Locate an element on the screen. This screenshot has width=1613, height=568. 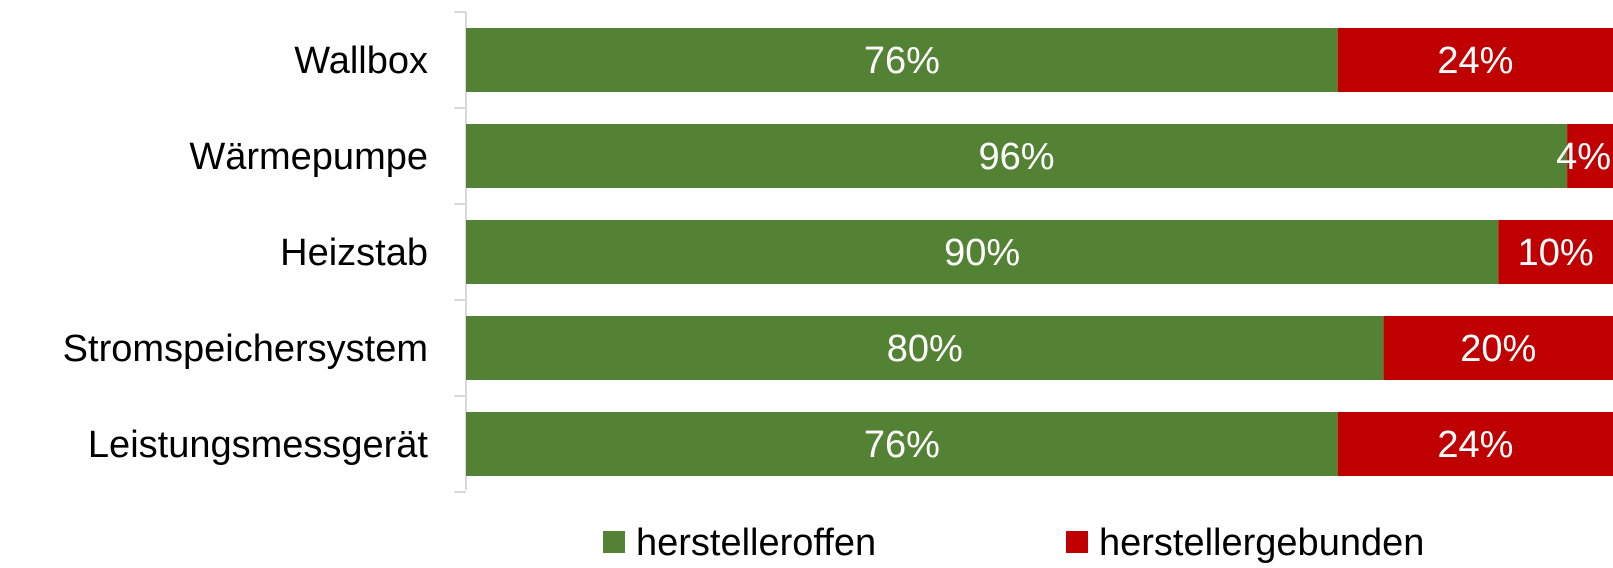
bar-herstellergebunden-leistungsmessgeraet is located at coordinates (1475, 444).